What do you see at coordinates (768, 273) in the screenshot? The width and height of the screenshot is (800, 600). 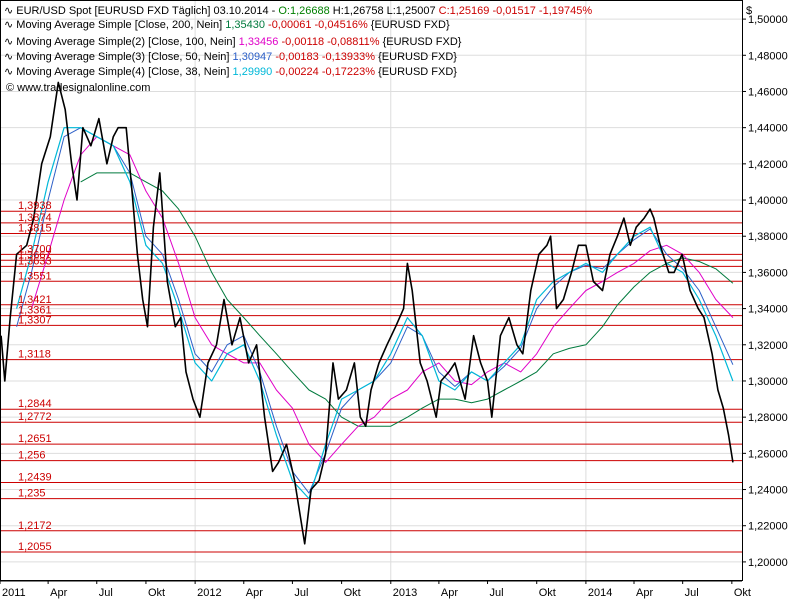 I see `y-tick-label: 1,36000` at bounding box center [768, 273].